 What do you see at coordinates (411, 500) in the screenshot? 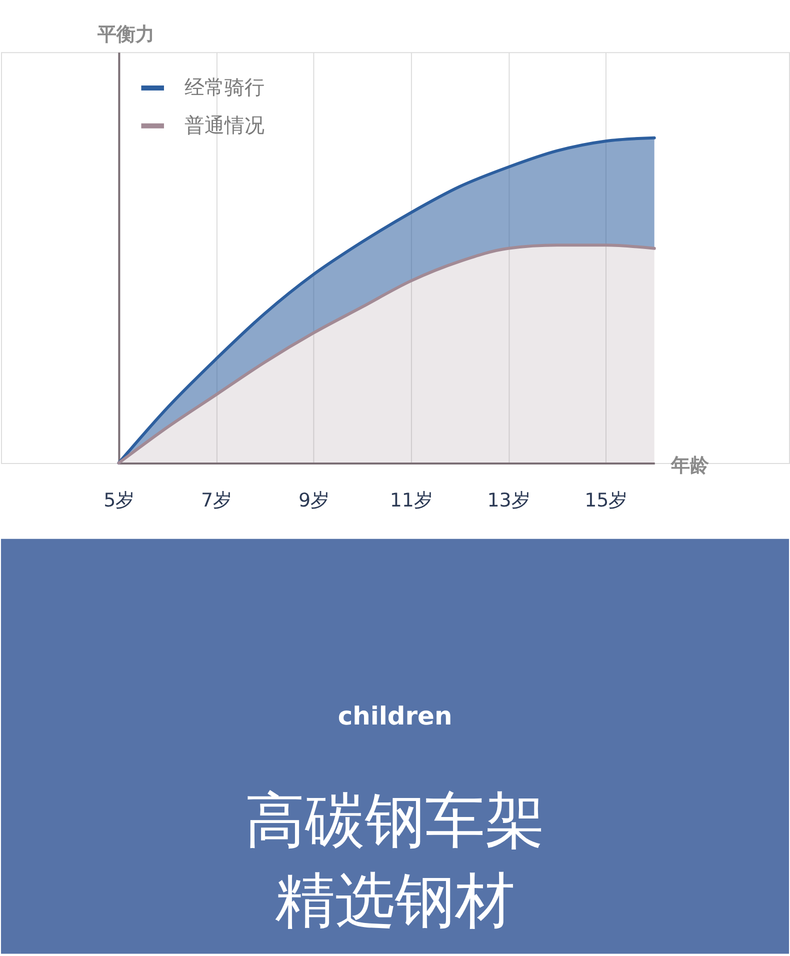
I see `x-tick-label: 11岁` at bounding box center [411, 500].